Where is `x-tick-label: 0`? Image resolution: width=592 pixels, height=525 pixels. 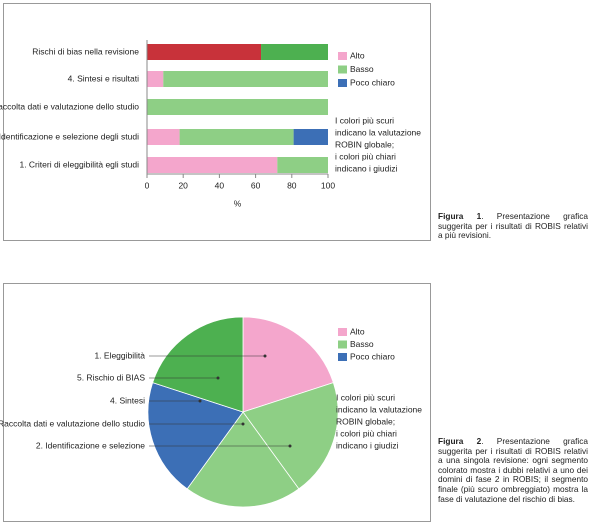 x-tick-label: 0 is located at coordinates (147, 185).